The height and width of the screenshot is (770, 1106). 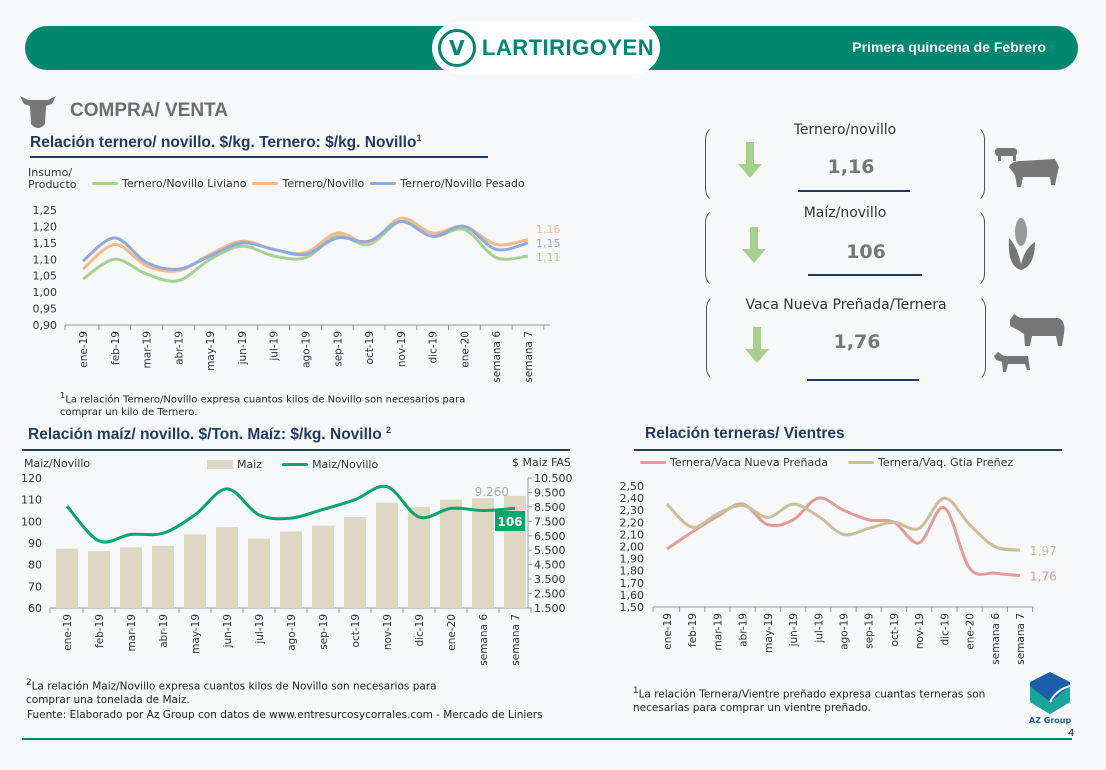 I want to click on bar-end-label: 9.260, so click(x=492, y=492).